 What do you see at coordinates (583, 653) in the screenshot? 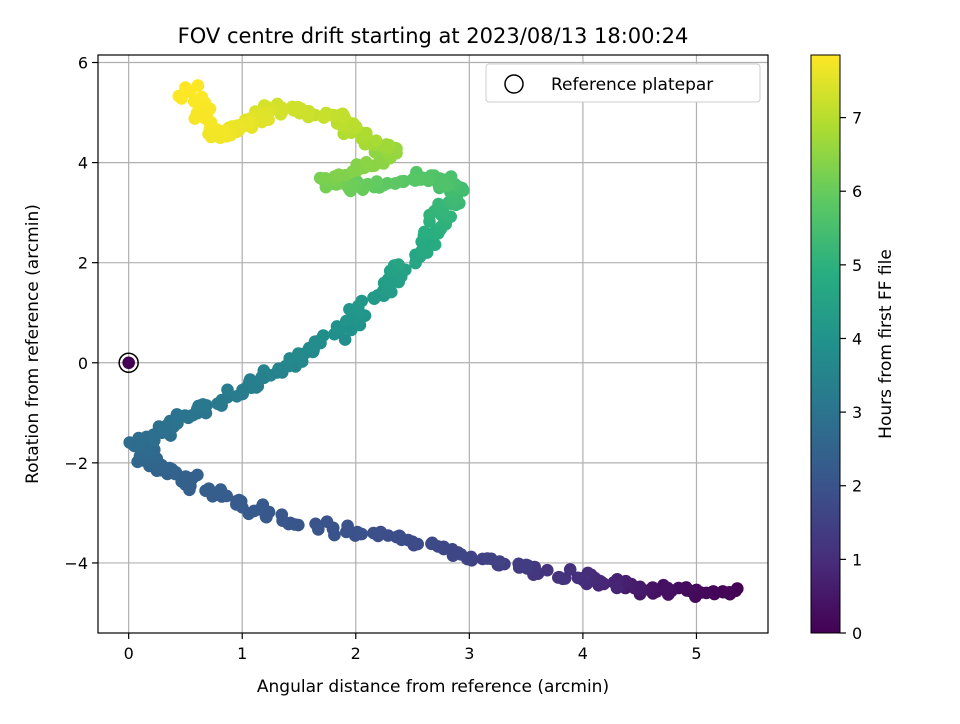
I see `x-tick-label: 4` at bounding box center [583, 653].